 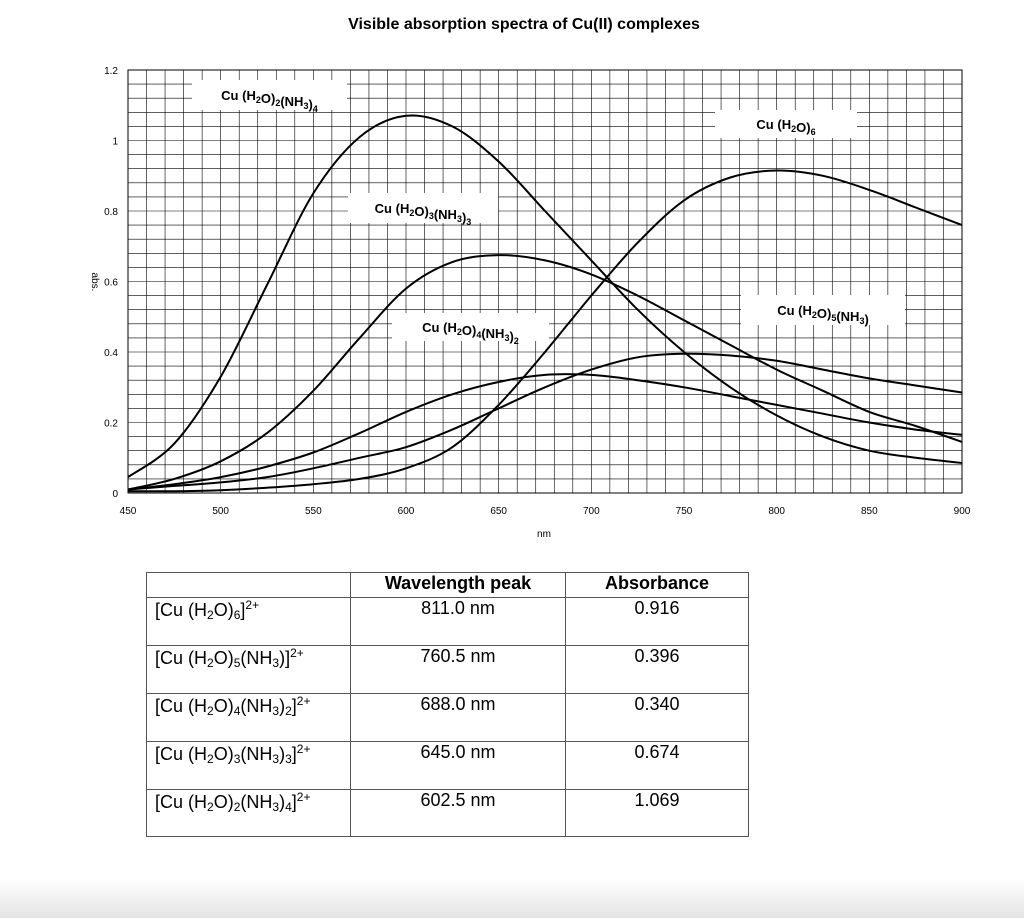 I want to click on table-row: [Cu (H2O)3(NH3)3]2+ 645.0 nm 0.674, so click(x=447, y=765).